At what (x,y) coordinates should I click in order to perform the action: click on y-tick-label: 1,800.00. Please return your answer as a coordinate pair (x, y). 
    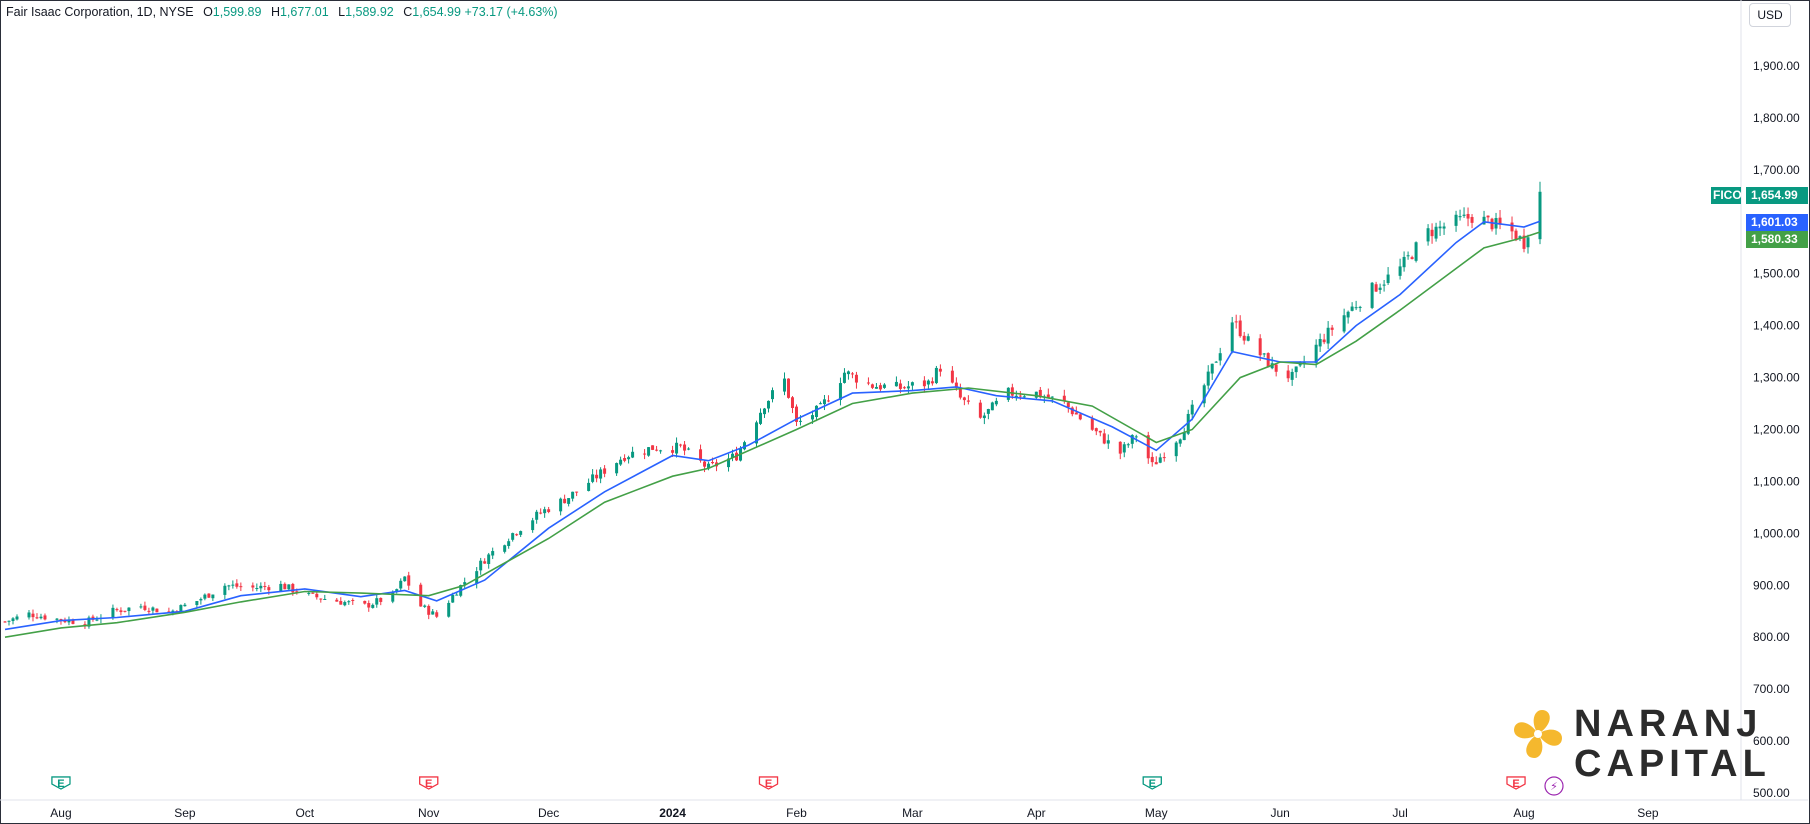
    Looking at the image, I should click on (1776, 118).